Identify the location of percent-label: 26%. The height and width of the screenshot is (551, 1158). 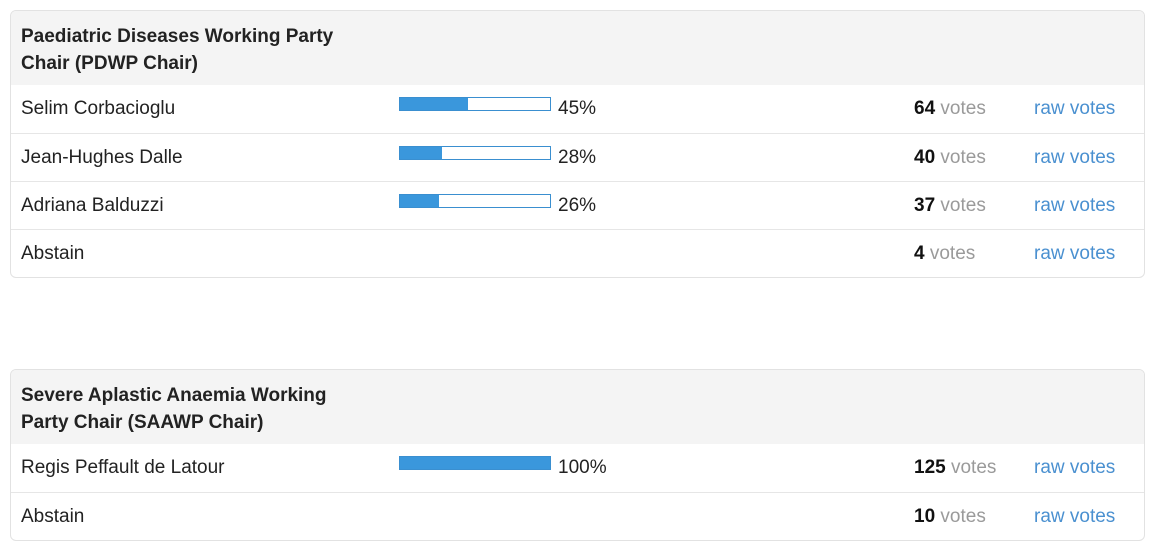
(577, 205).